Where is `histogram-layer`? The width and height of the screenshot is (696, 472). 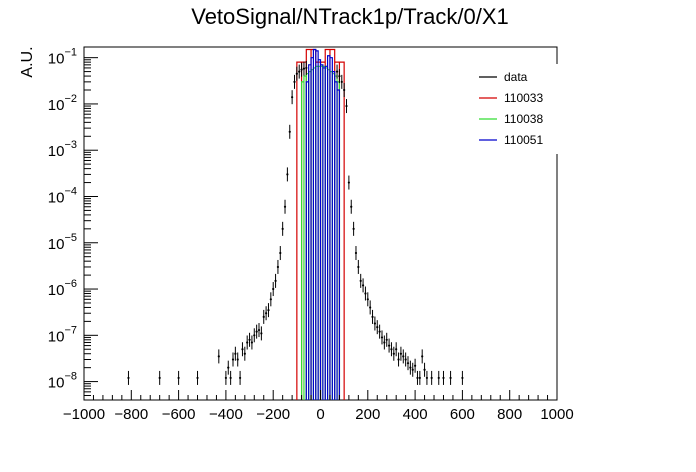 histogram-layer is located at coordinates (320, 224).